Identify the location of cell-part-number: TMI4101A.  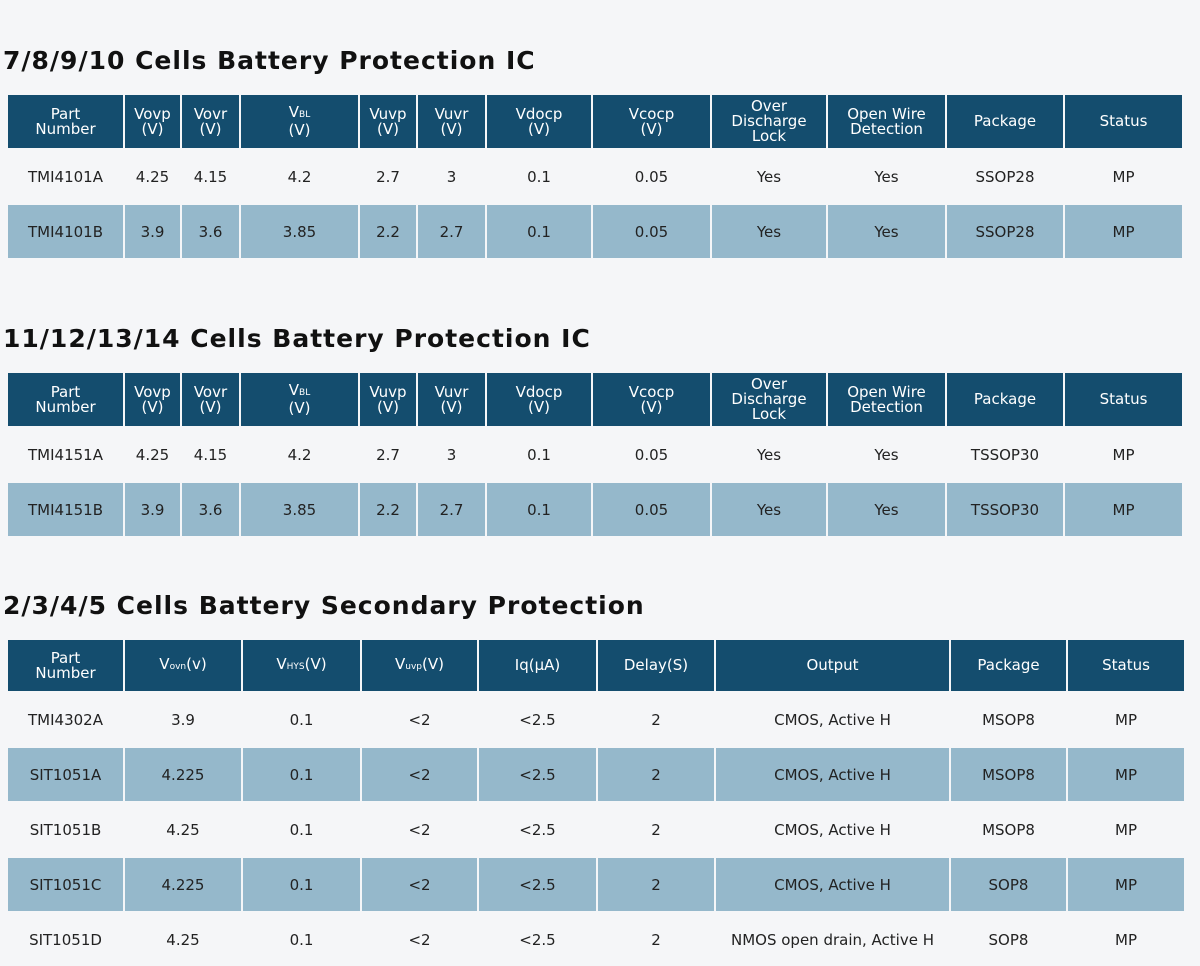
(65, 176).